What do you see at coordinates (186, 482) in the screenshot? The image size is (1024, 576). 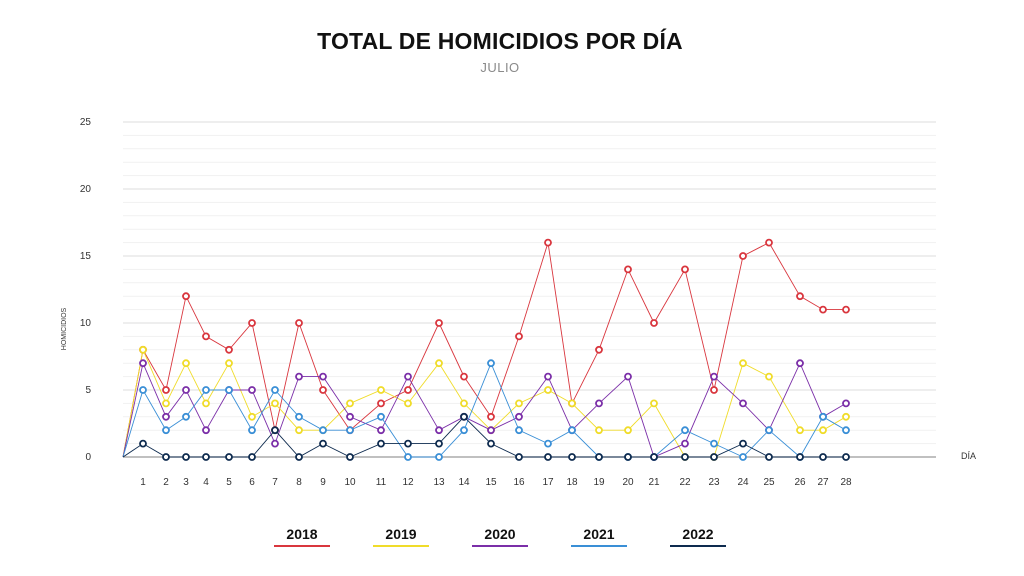 I see `x-tick-label: 3` at bounding box center [186, 482].